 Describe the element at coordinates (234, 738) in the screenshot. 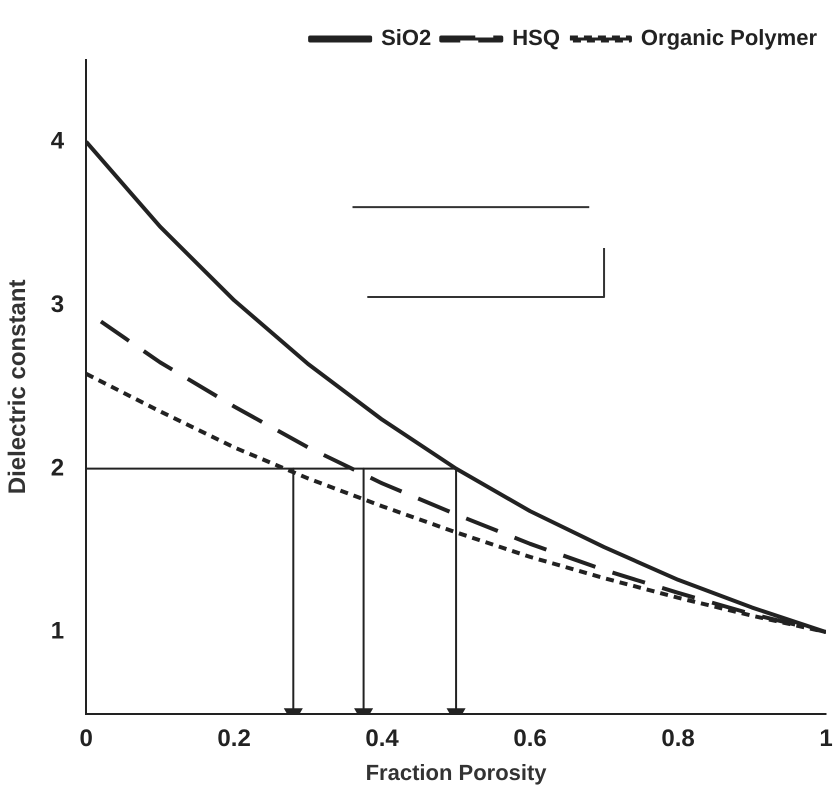

I see `x-tick-label: 0.2` at that location.